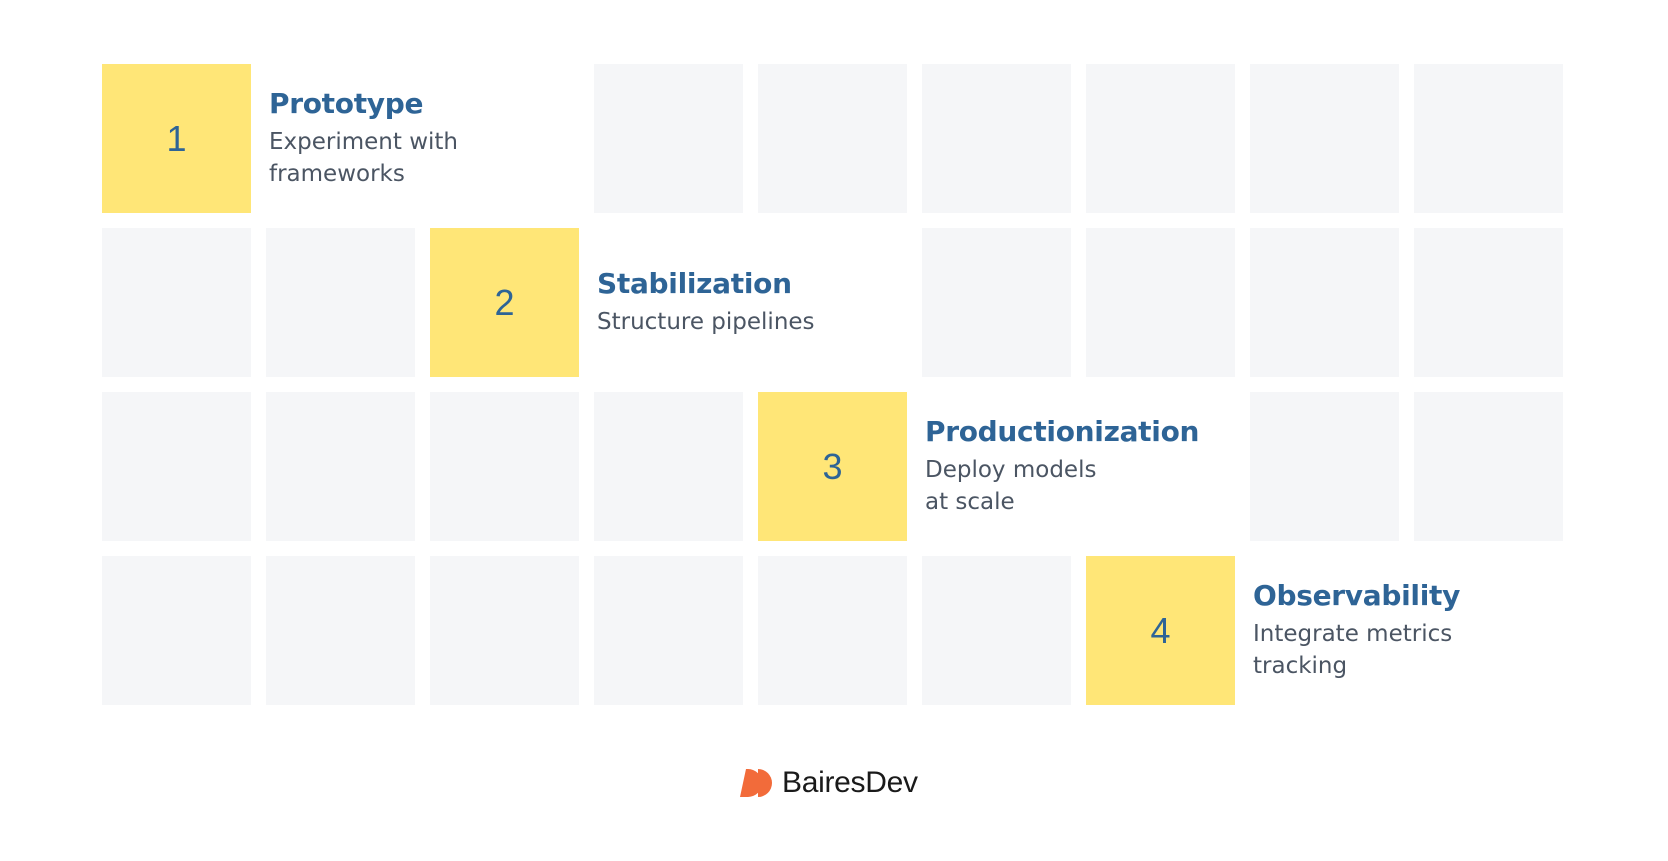 The image size is (1668, 861). I want to click on step-title: Stabilization, so click(694, 283).